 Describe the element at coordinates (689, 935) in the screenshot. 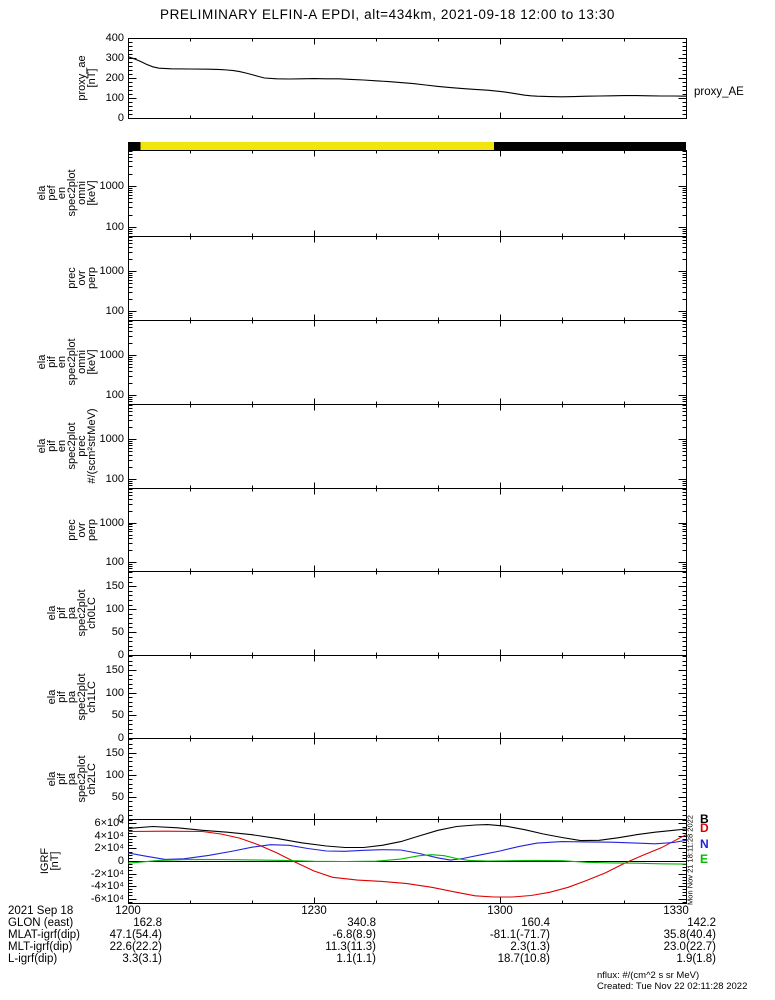

I see `table-cell: 35.8(40.4)` at that location.